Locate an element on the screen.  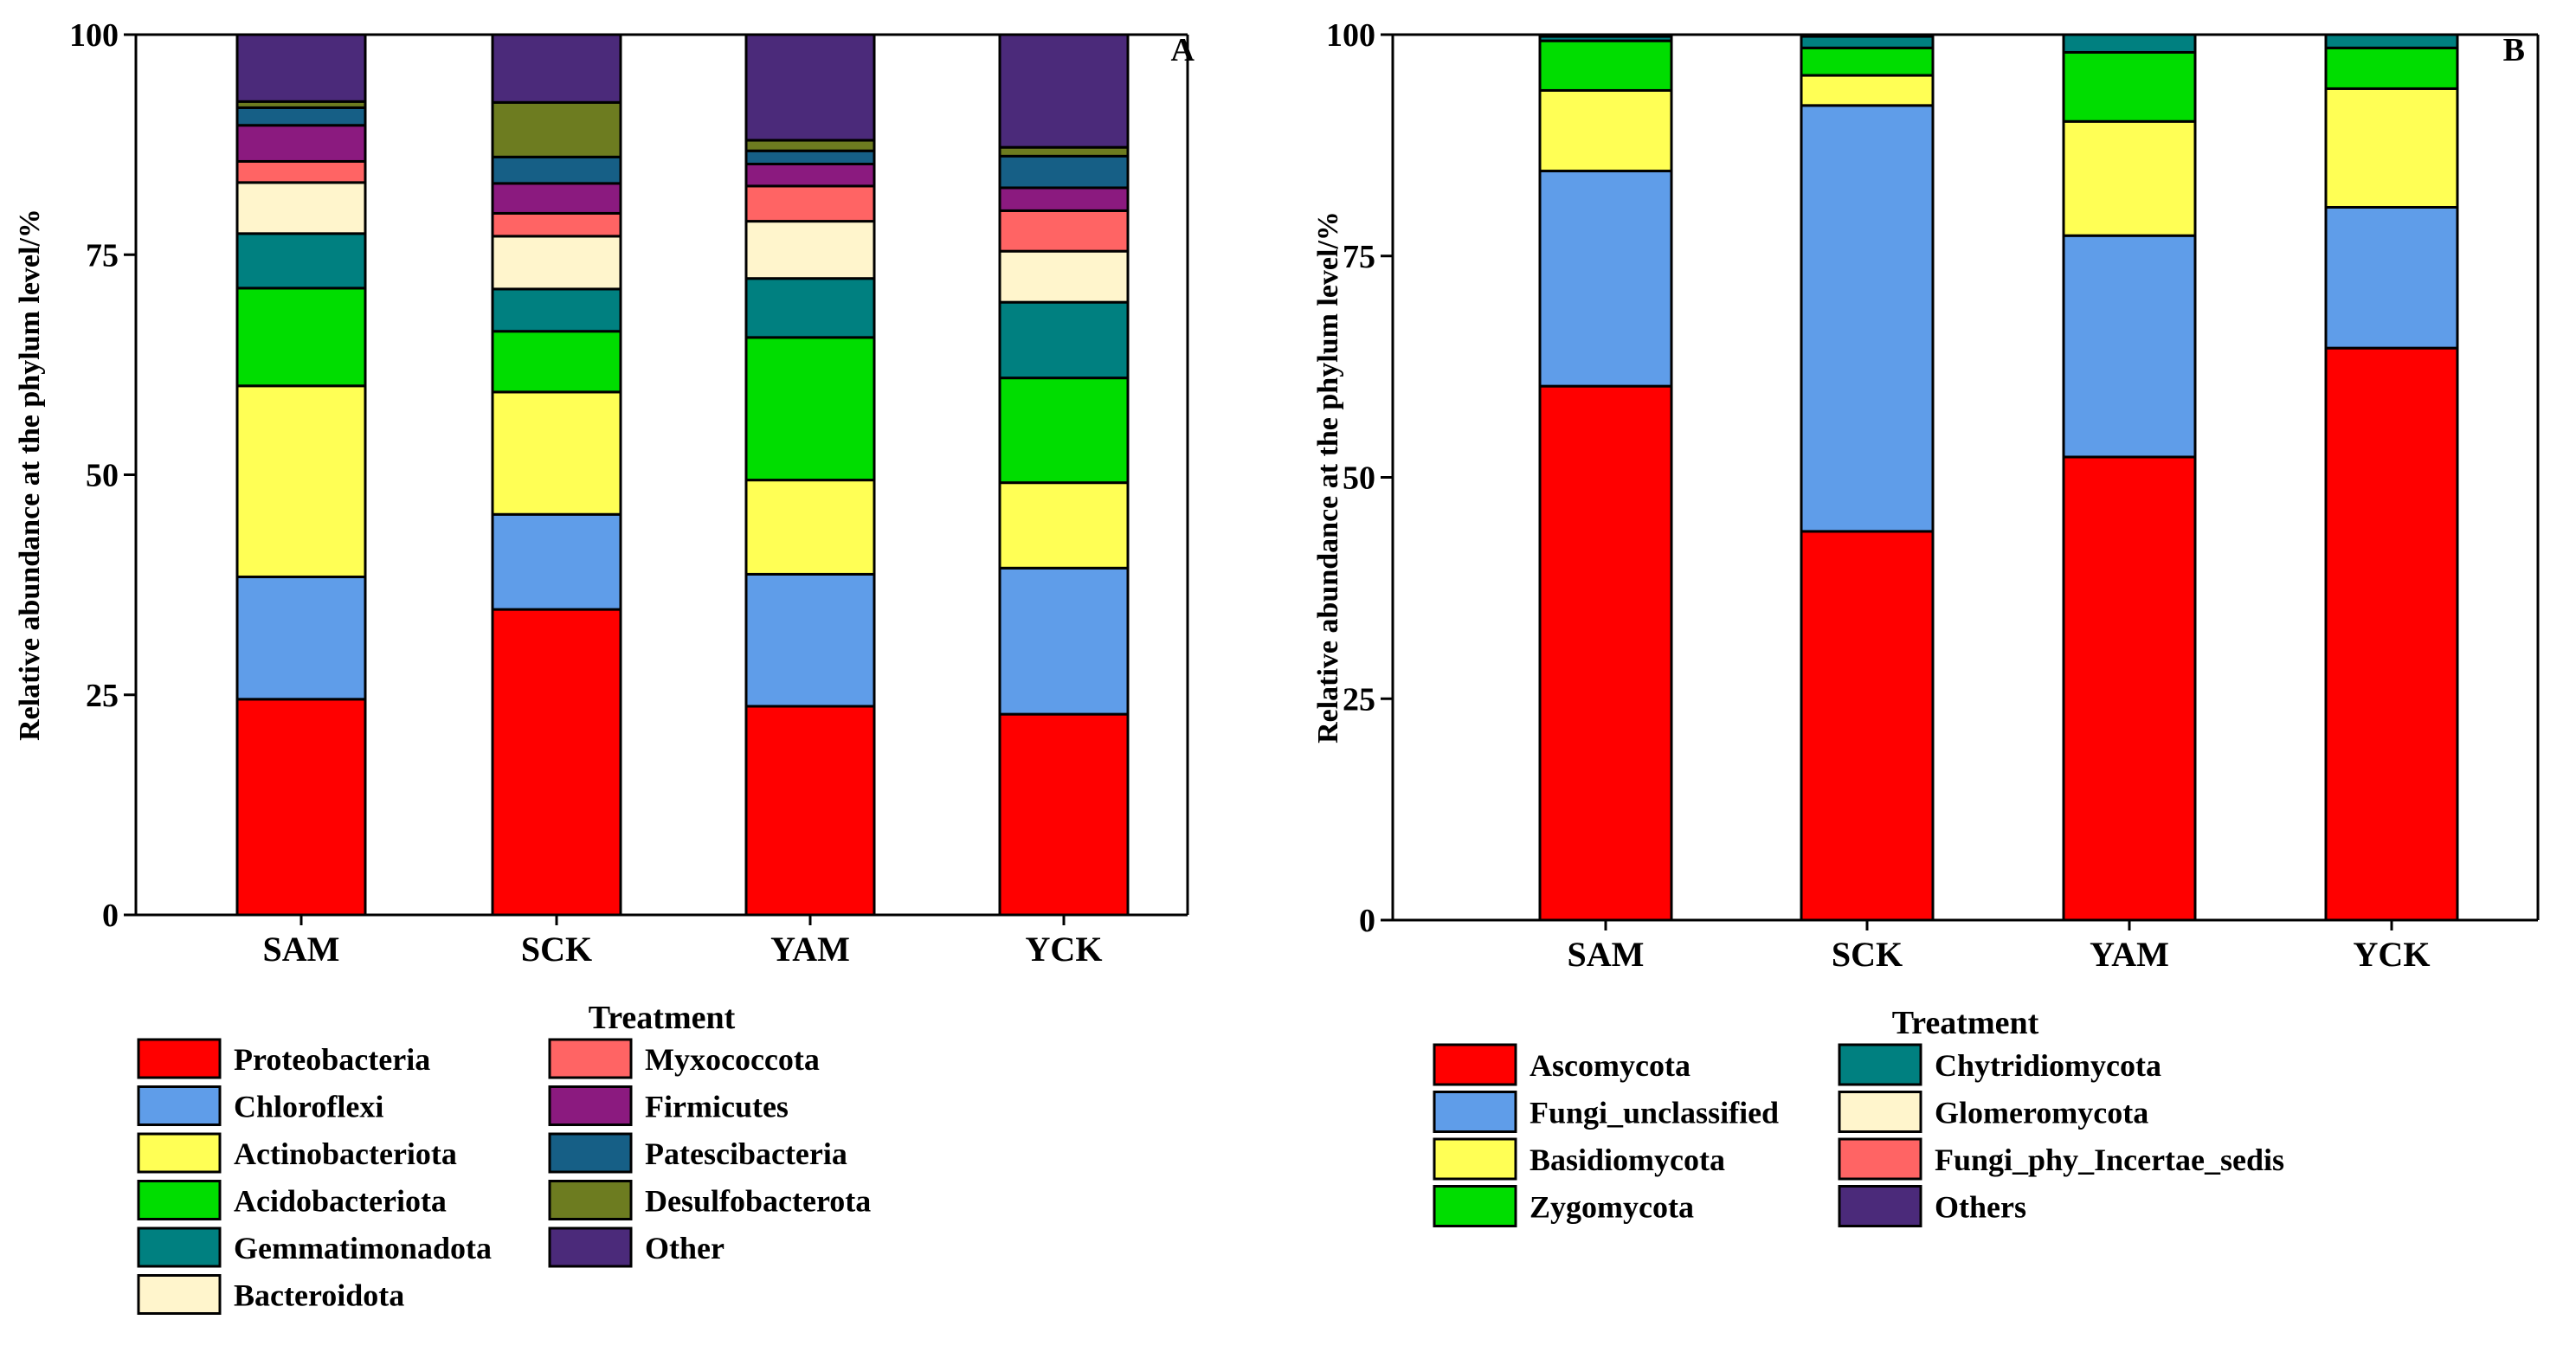
panel-label: B is located at coordinates (2514, 50).